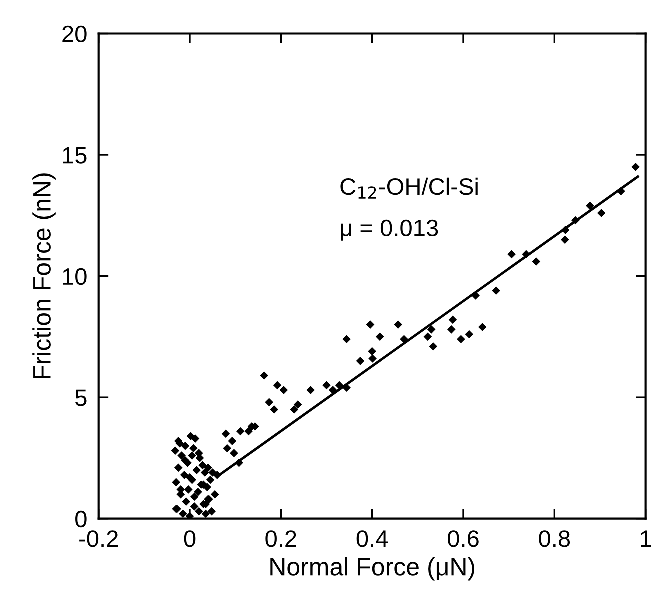 Image resolution: width=659 pixels, height=614 pixels. What do you see at coordinates (74, 34) in the screenshot?
I see `y-tick-label: 20` at bounding box center [74, 34].